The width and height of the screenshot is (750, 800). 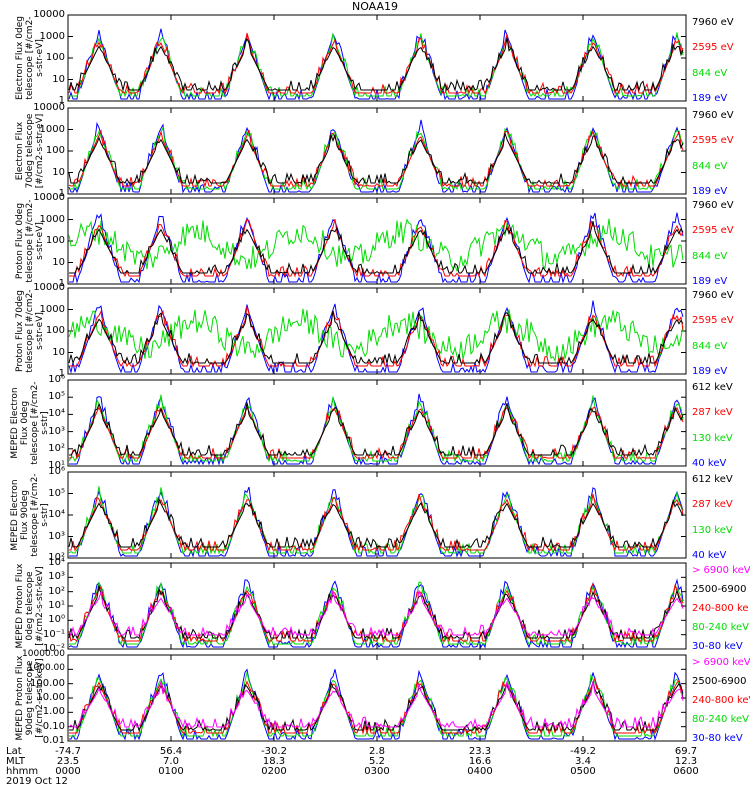 I want to click on y-tick-label: 10.00, so click(x=50, y=697).